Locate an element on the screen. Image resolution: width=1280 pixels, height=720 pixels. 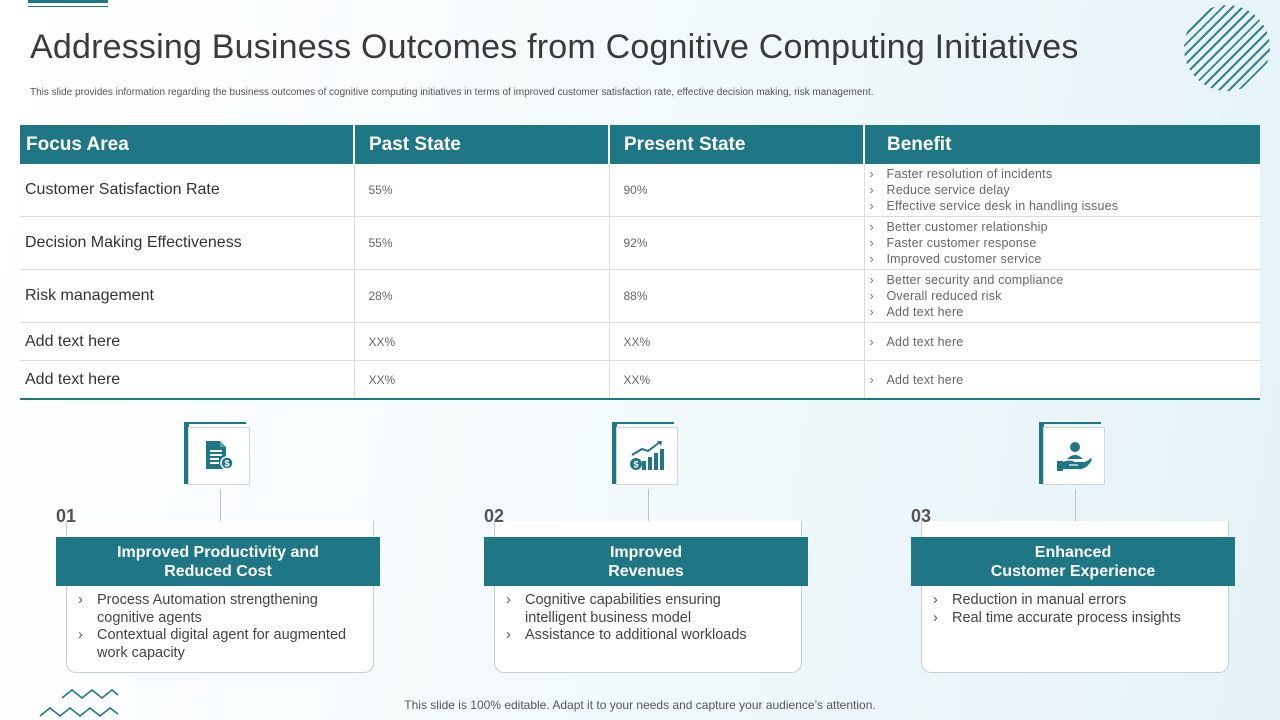
card-title-line: Improved Productivity and is located at coordinates (218, 552).